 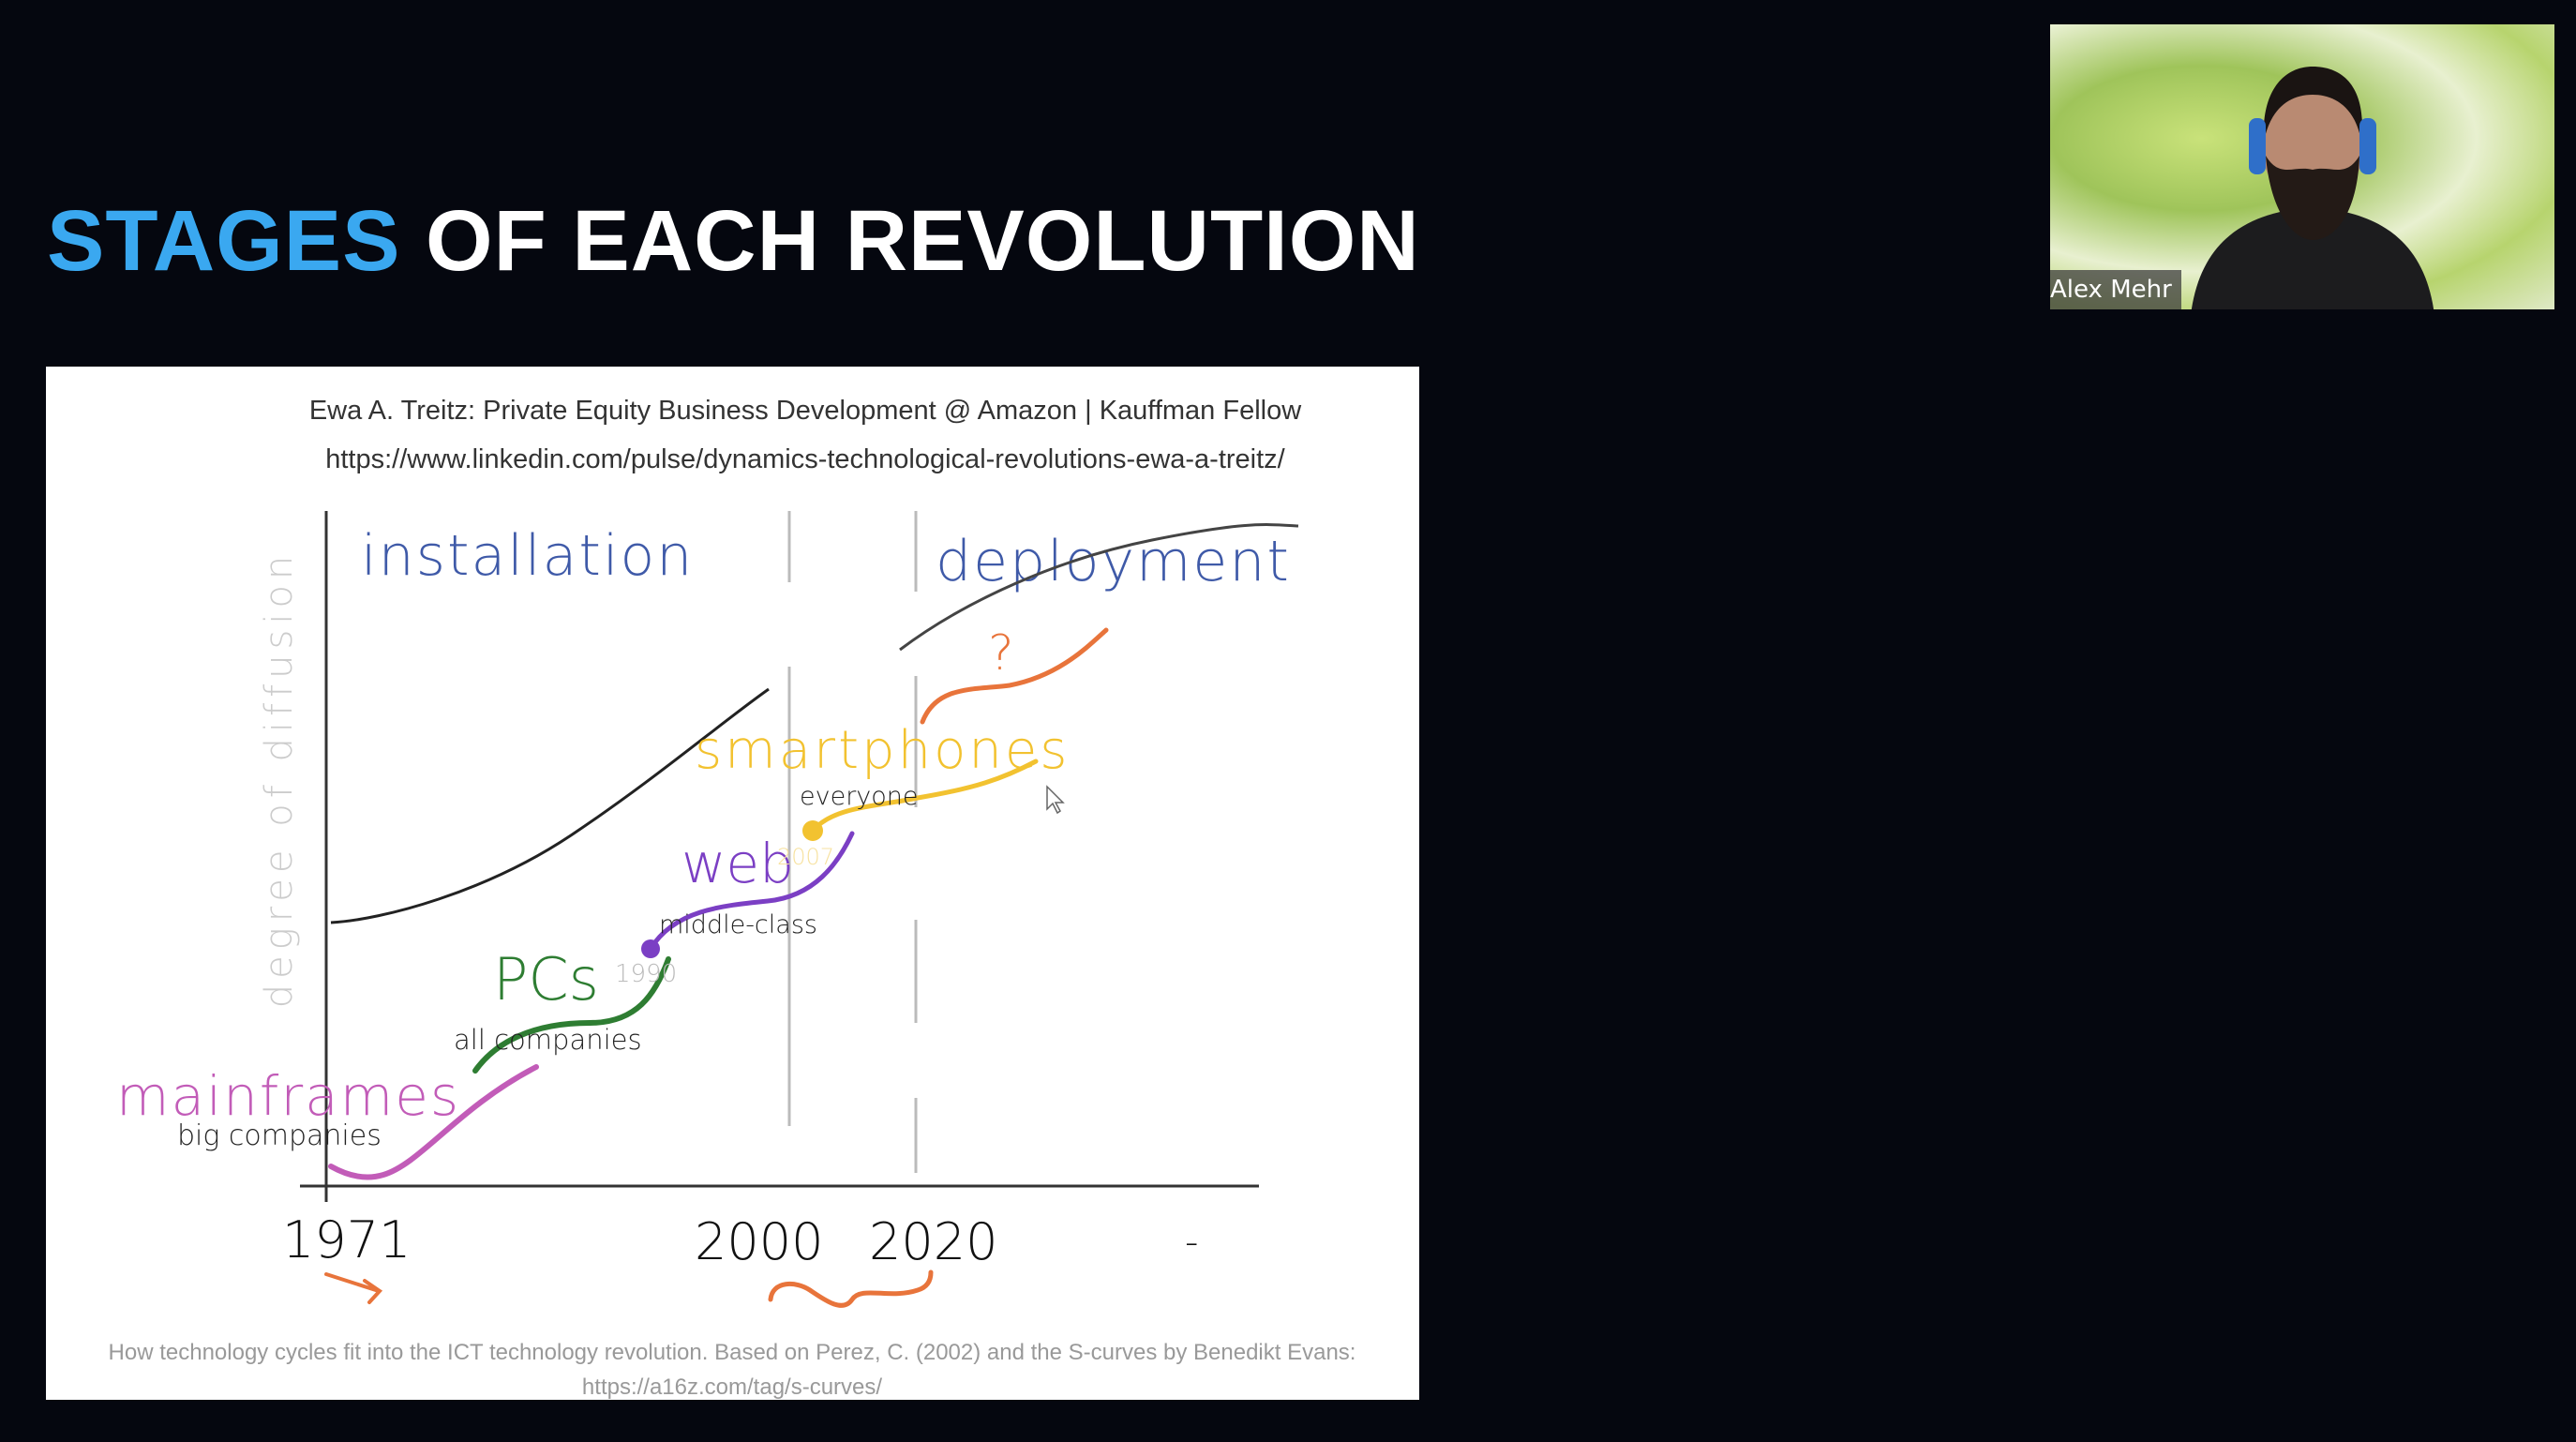 I want to click on deployment-curve, so click(x=1099, y=587).